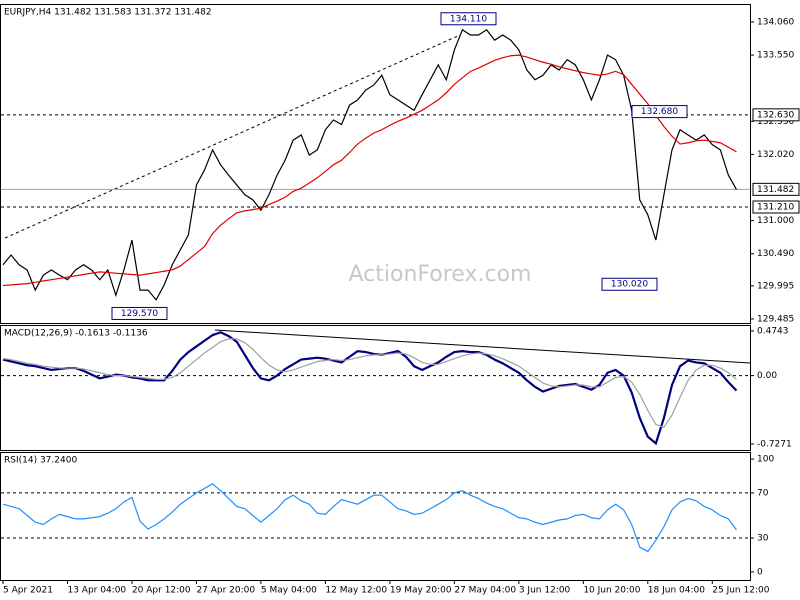 The image size is (800, 600). I want to click on y-tick-label: 70, so click(763, 493).